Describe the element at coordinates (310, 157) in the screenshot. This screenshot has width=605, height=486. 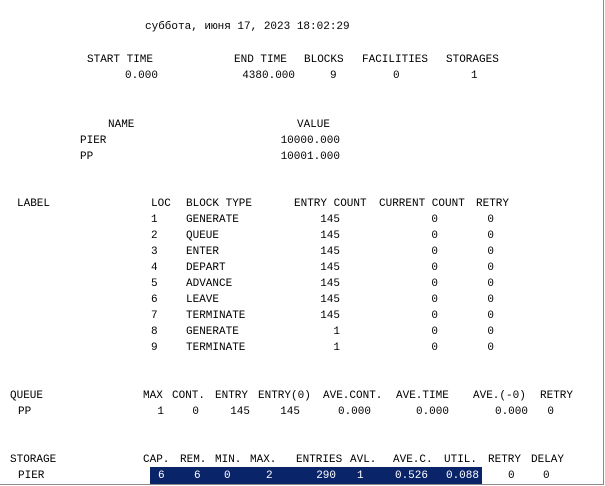
I see `name-value: 10001.000` at that location.